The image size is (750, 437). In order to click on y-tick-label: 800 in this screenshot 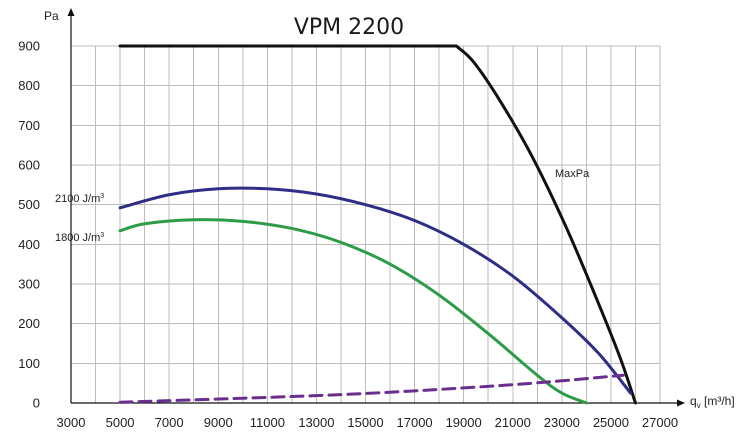, I will do `click(29, 85)`.